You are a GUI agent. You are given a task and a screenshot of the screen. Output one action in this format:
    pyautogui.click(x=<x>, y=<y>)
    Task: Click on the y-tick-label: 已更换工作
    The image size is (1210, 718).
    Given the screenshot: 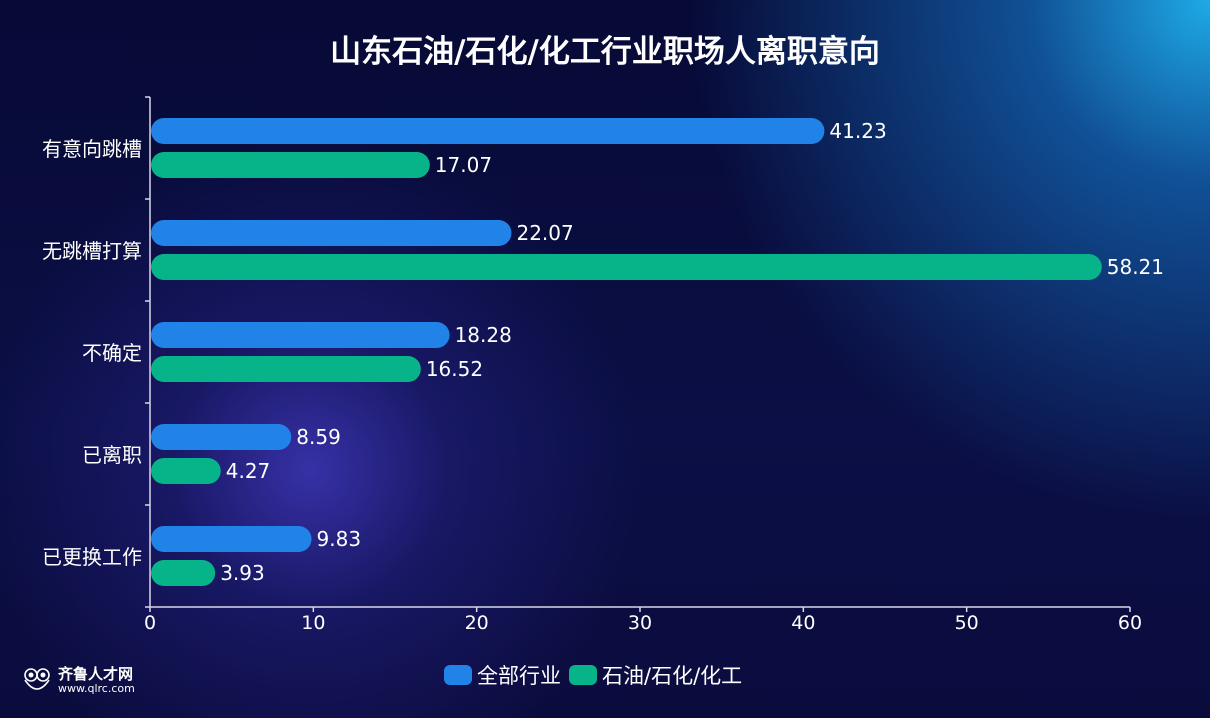 What is the action you would take?
    pyautogui.click(x=92, y=557)
    